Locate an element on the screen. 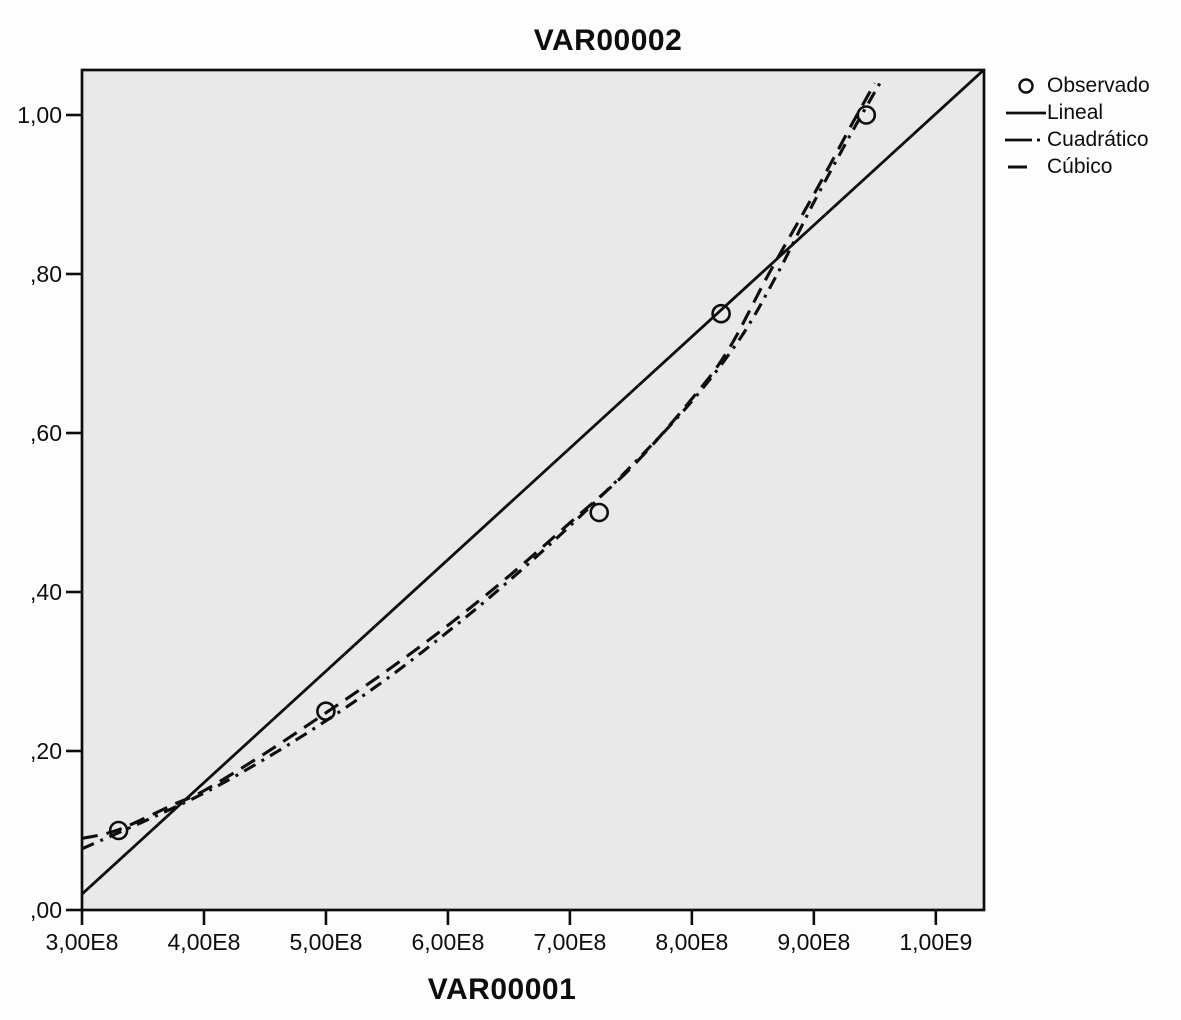 This screenshot has width=1181, height=1020. legend-label: Observado is located at coordinates (1098, 85).